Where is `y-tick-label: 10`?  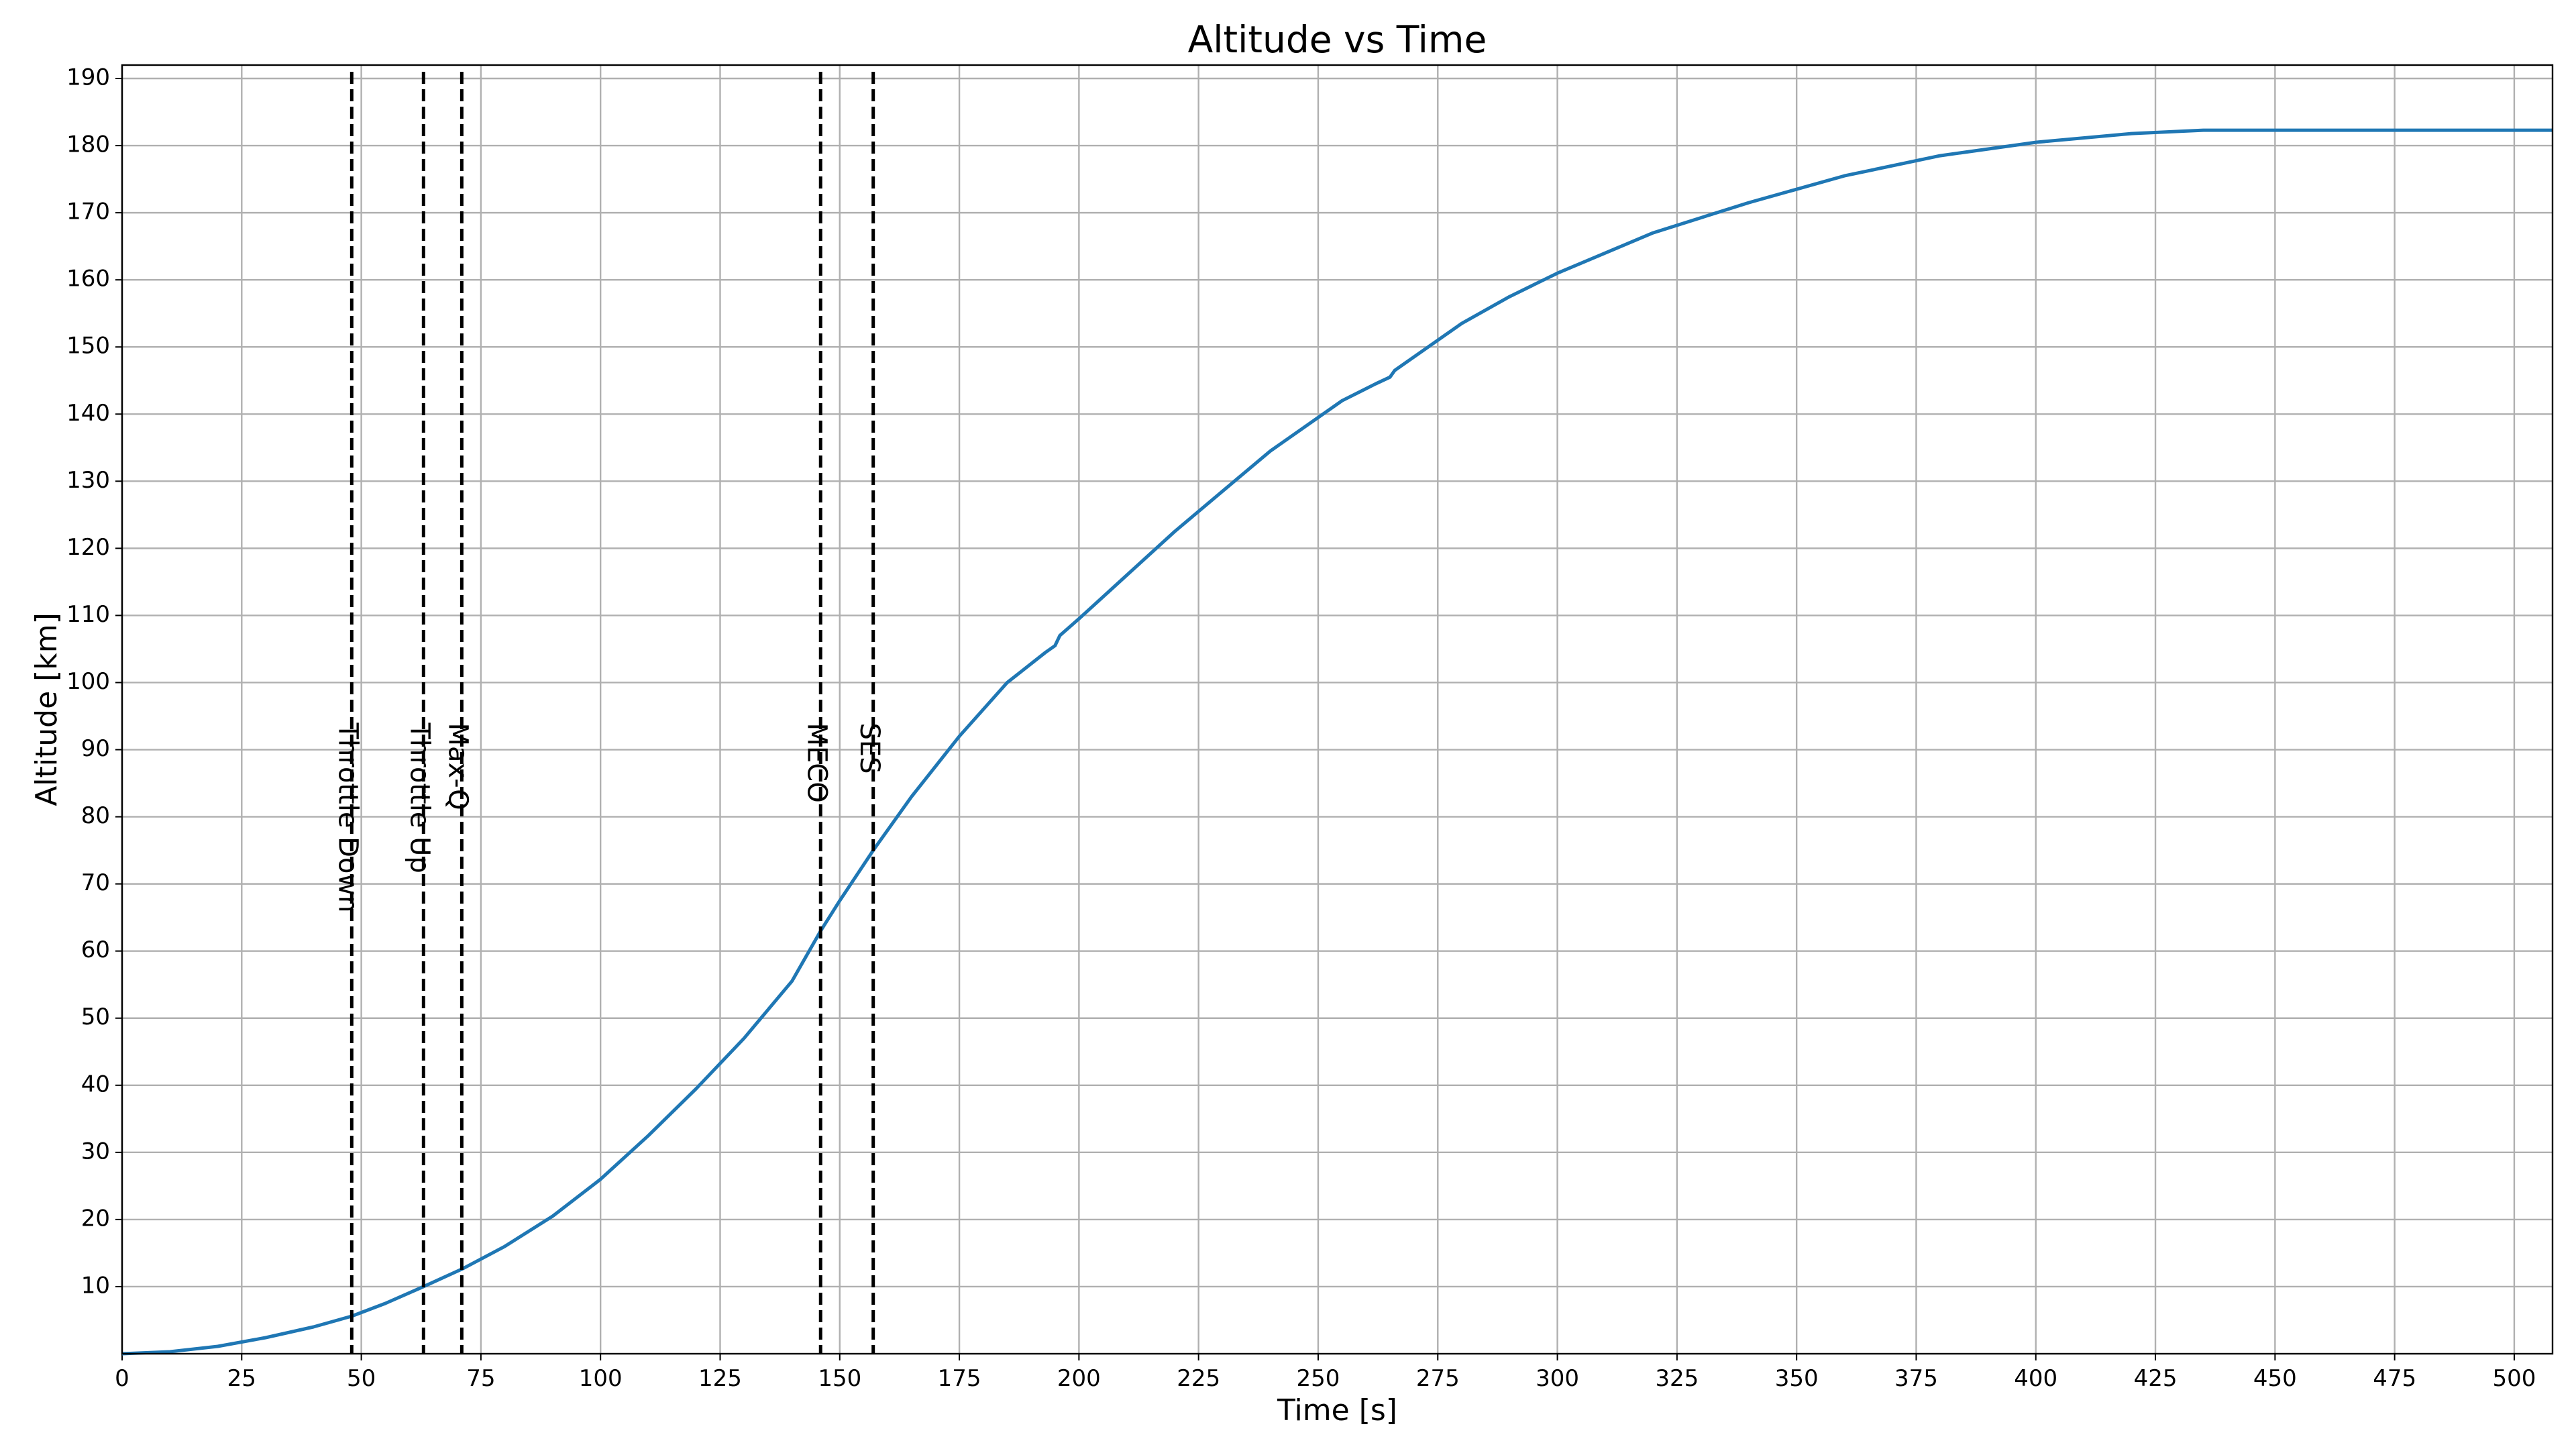 y-tick-label: 10 is located at coordinates (95, 1285).